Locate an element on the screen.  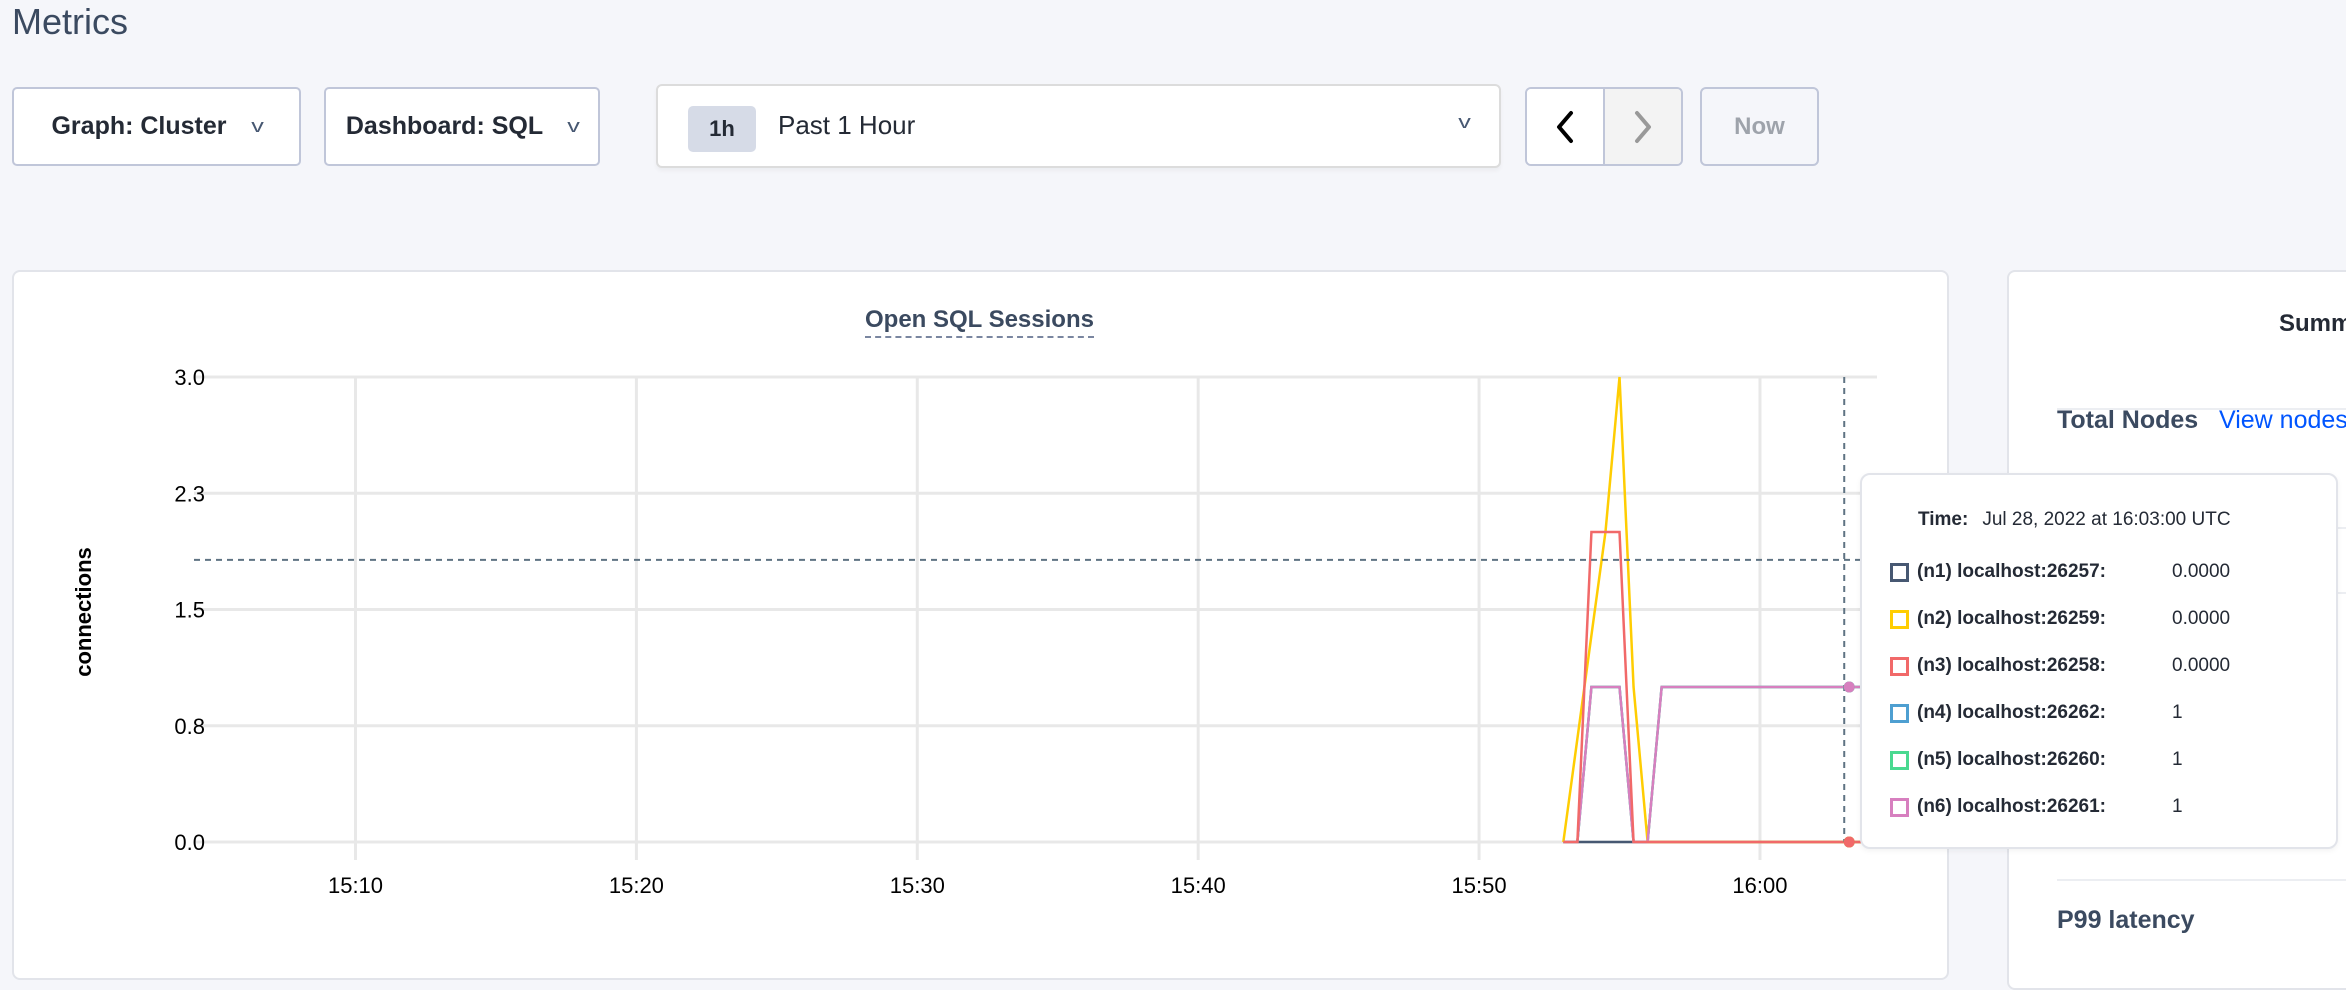
graph-dropdown: Graph: Cluster v is located at coordinates (156, 126).